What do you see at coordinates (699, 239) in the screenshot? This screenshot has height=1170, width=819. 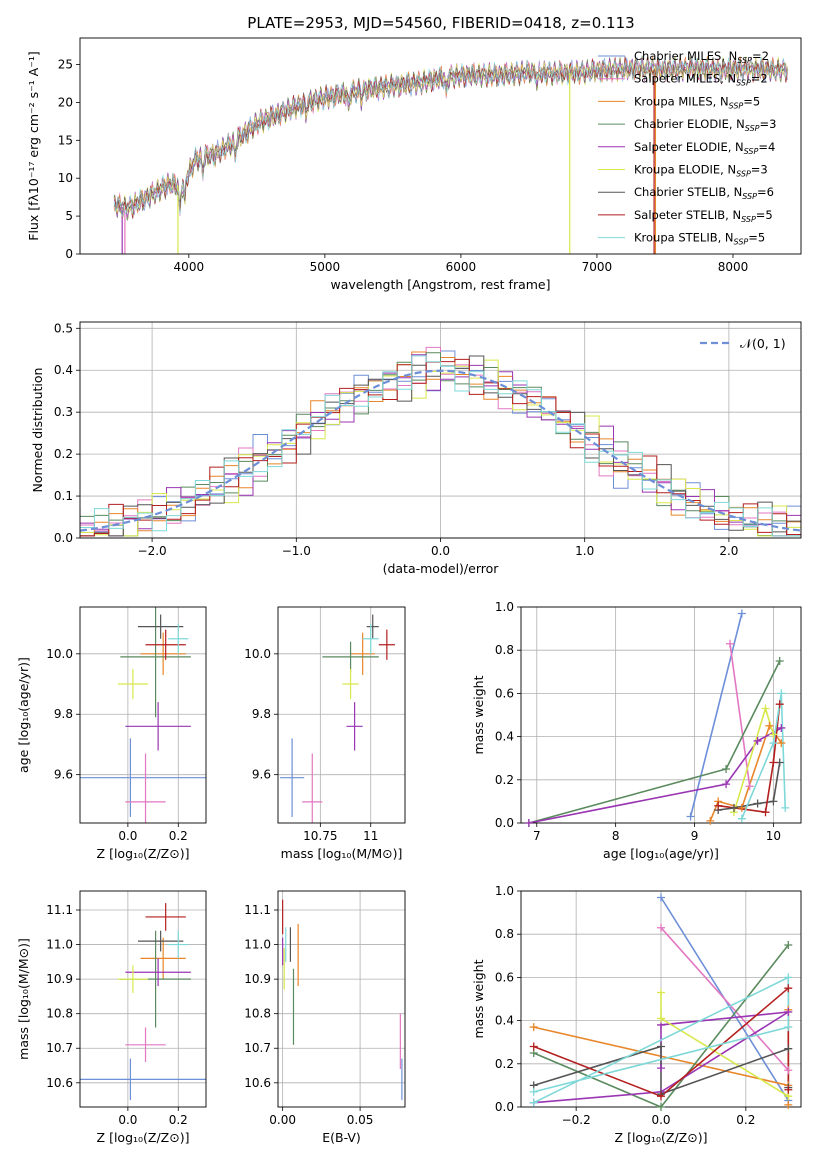 I see `legend-label: Kroupa STELIB, NSSP=5` at bounding box center [699, 239].